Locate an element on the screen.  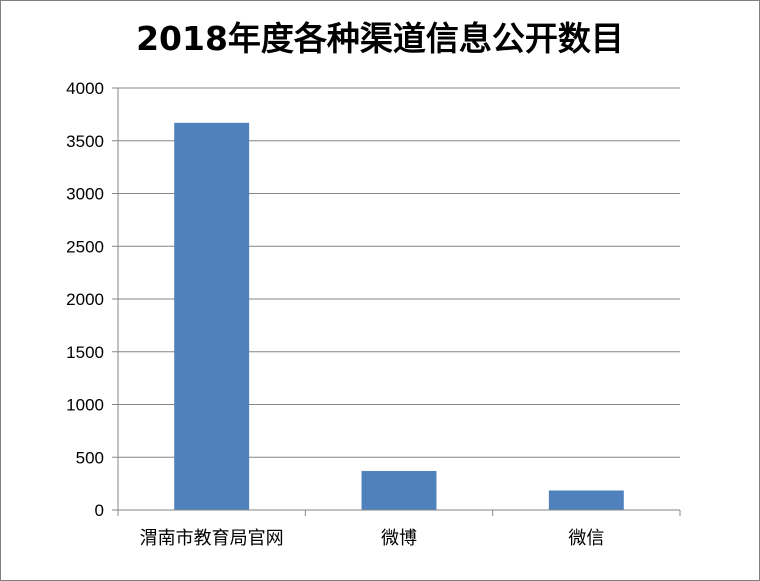
x-category-label: 渭南市教育局官网 is located at coordinates (212, 538).